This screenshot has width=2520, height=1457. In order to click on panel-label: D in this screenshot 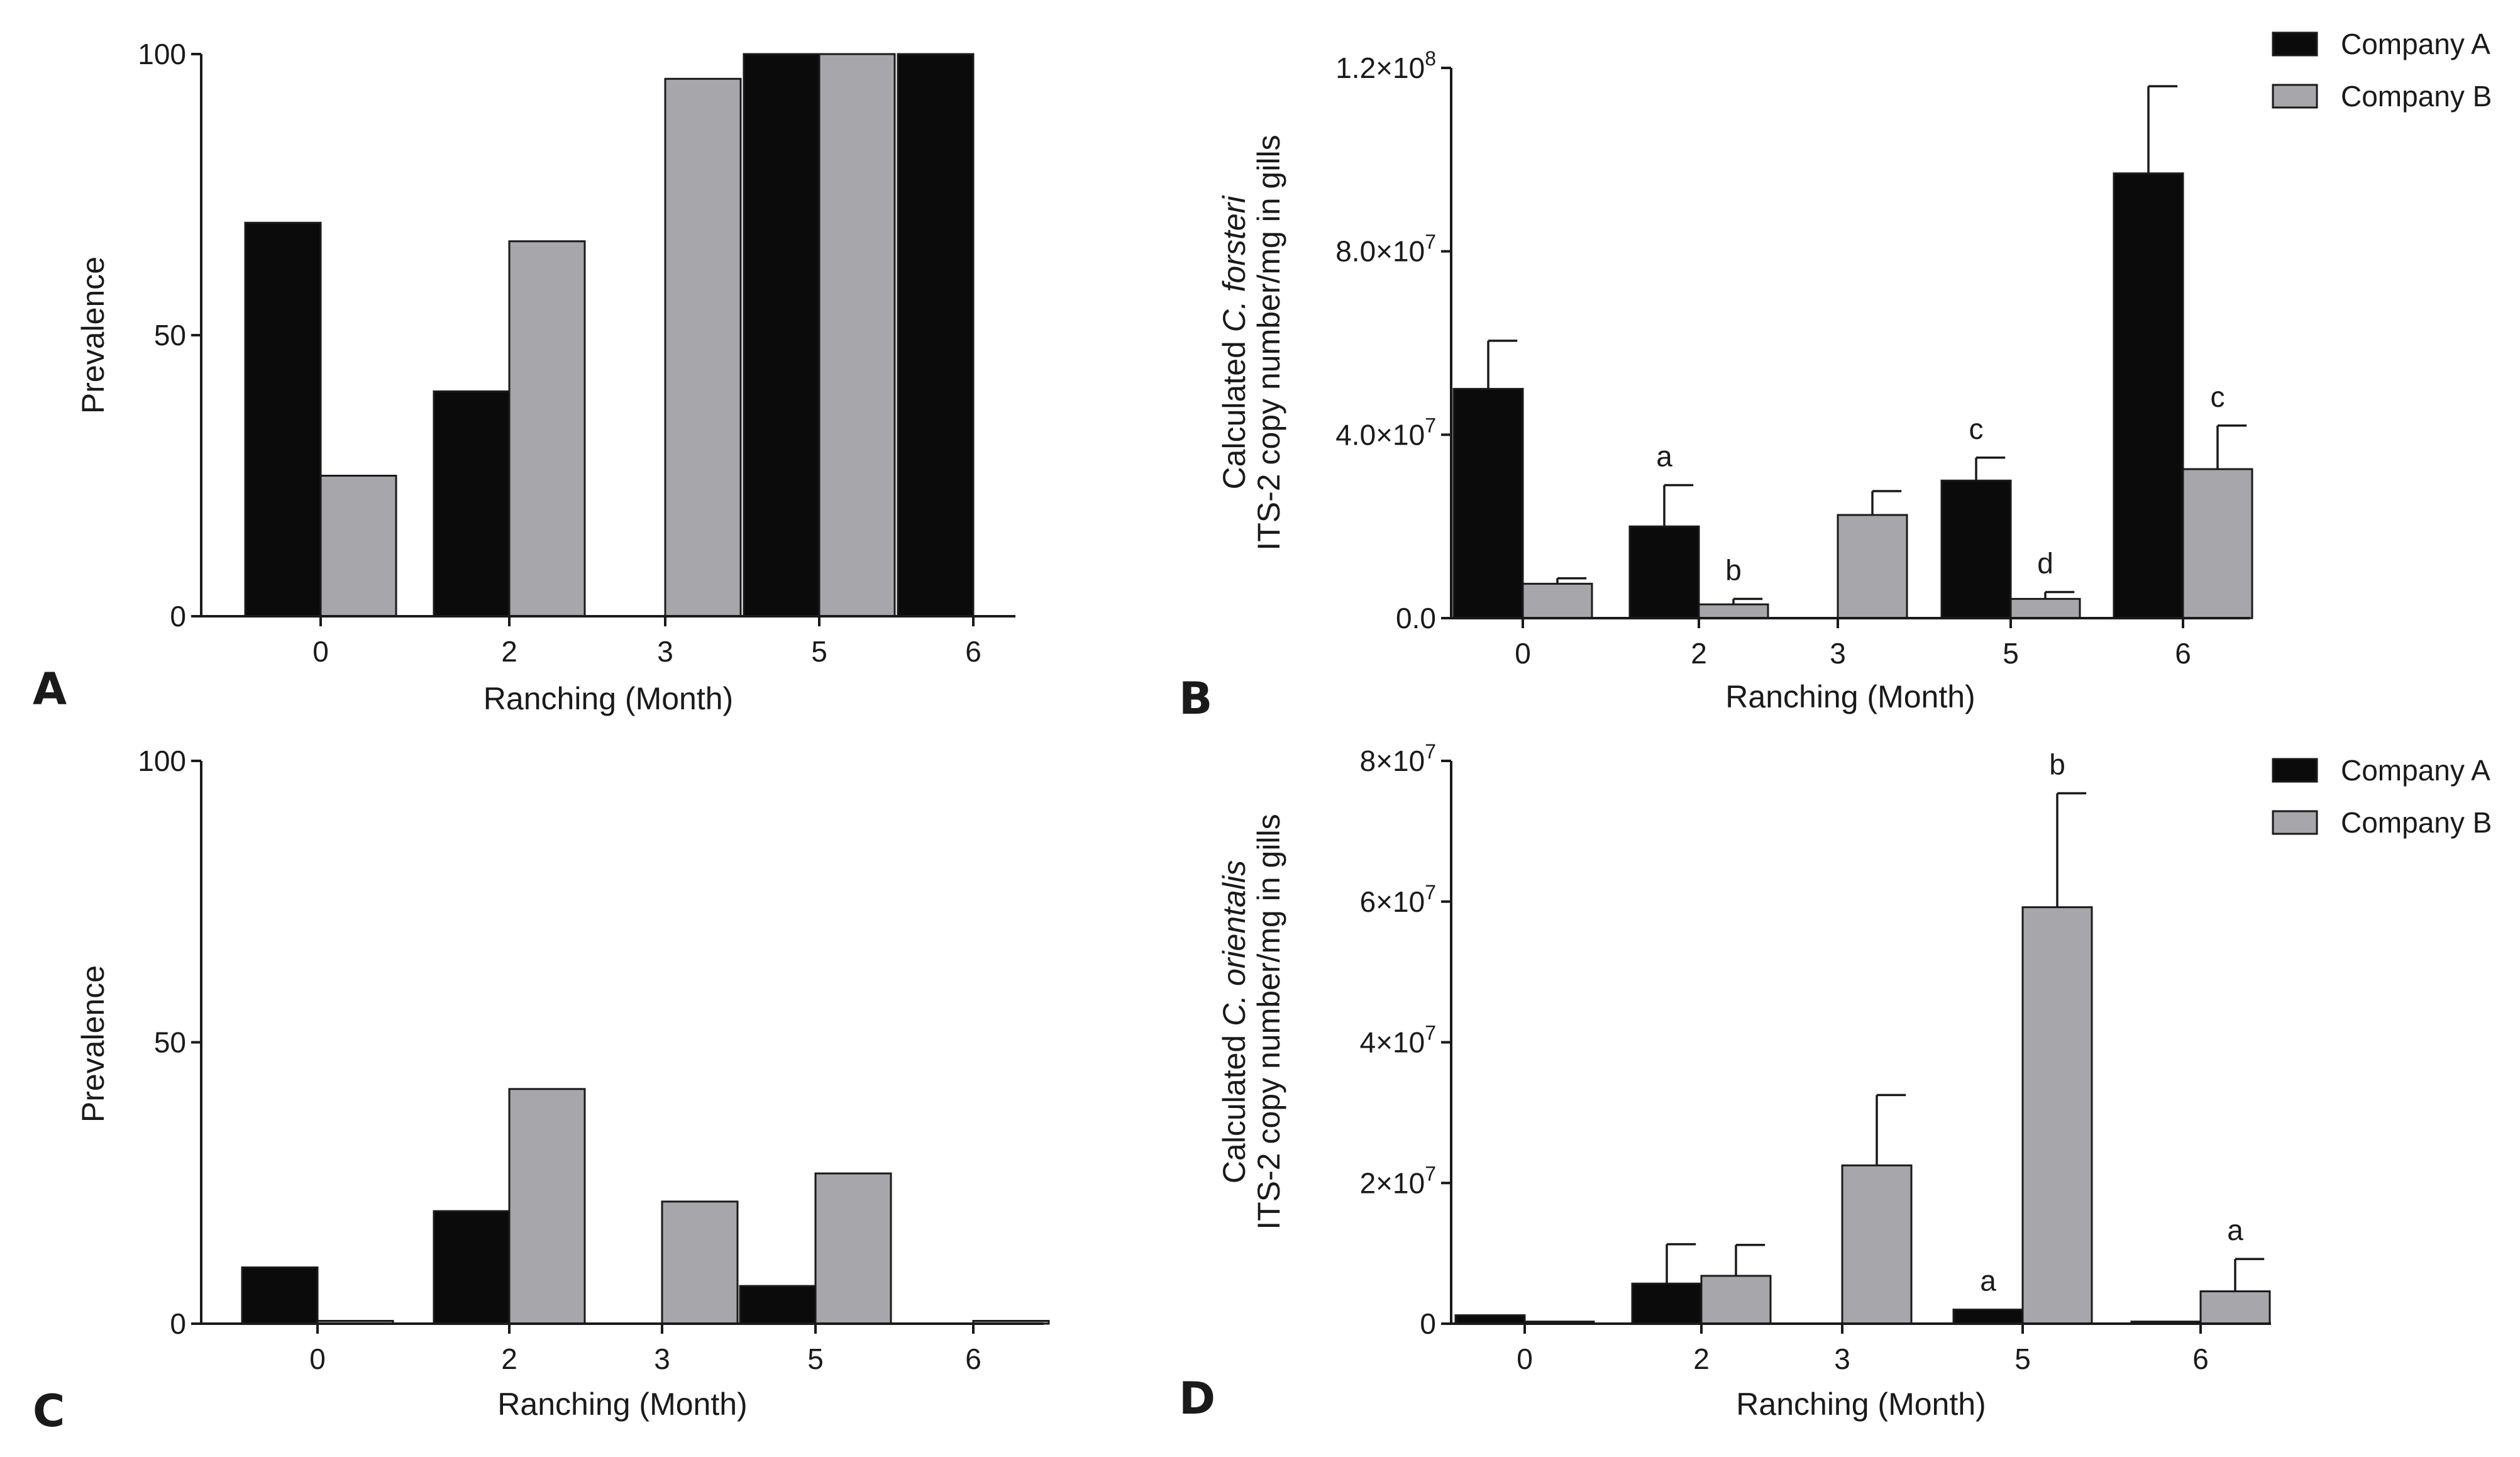, I will do `click(1197, 1398)`.